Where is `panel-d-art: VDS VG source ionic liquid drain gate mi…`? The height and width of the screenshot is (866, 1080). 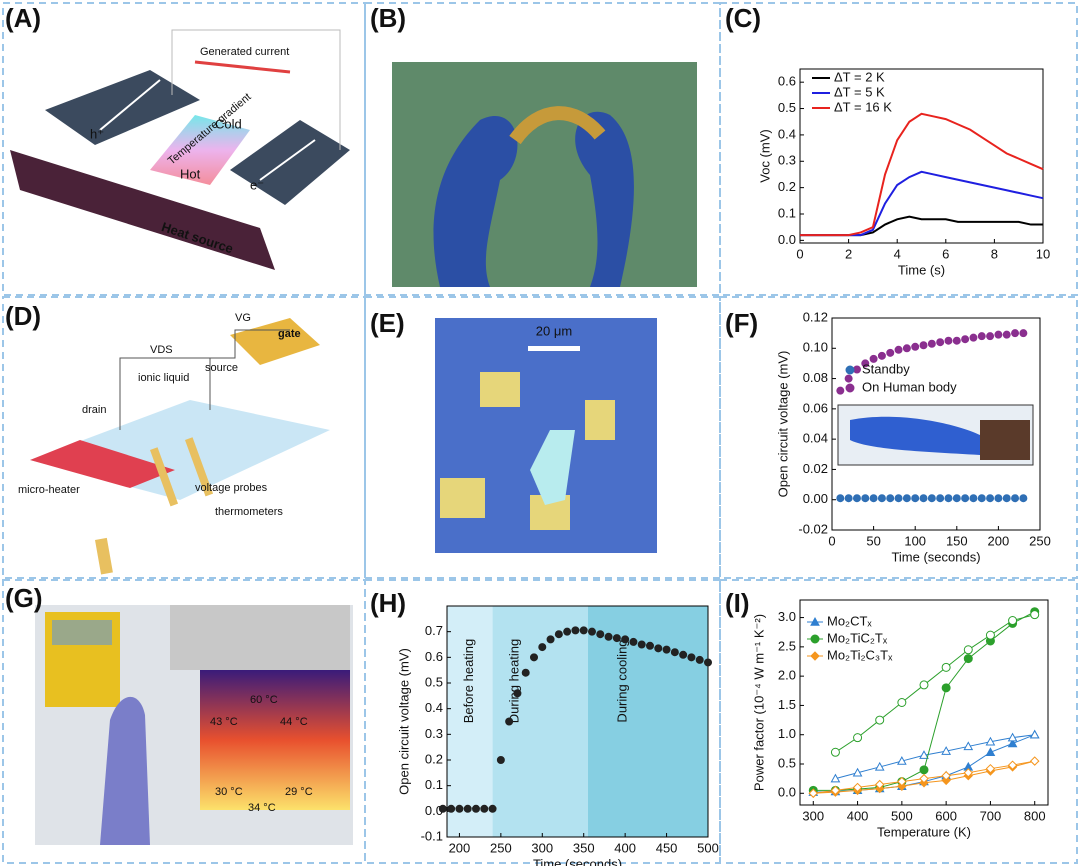
panel-d-art: VDS VG source ionic liquid drain gate mi… is located at coordinates (174, 443).